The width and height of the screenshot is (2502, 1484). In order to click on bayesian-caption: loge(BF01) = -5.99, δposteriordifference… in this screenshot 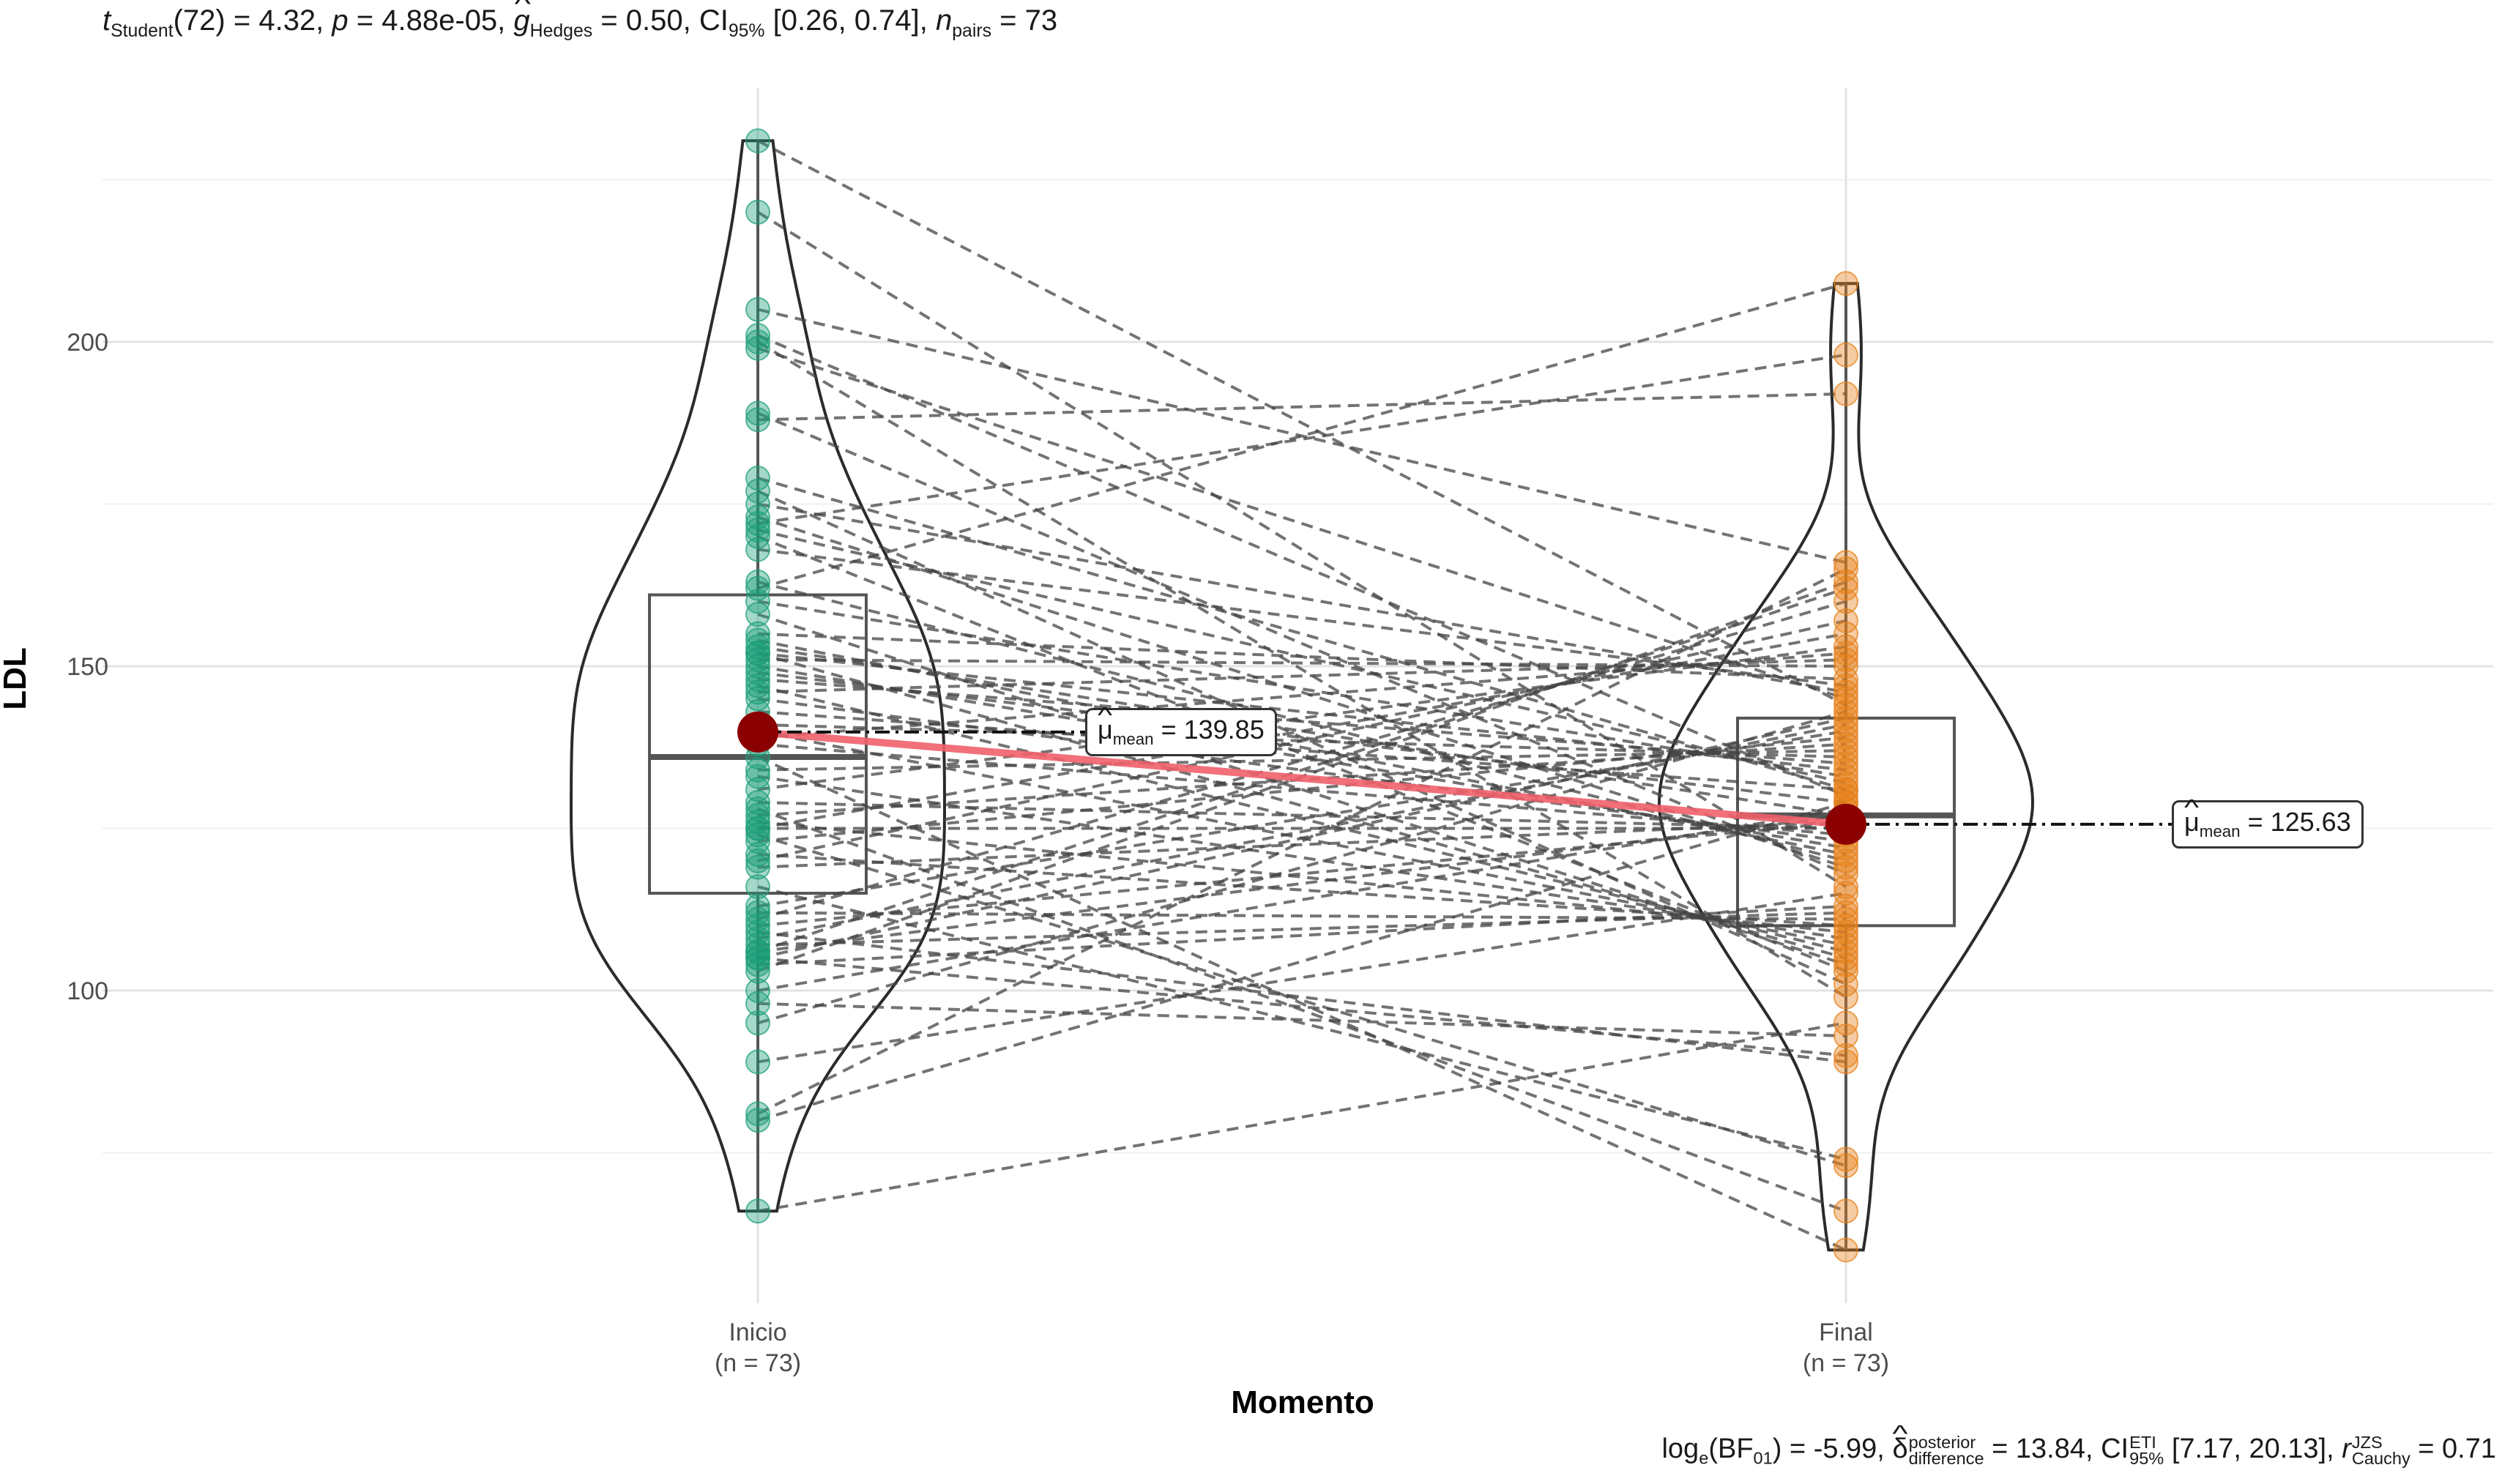, I will do `click(2078, 1451)`.